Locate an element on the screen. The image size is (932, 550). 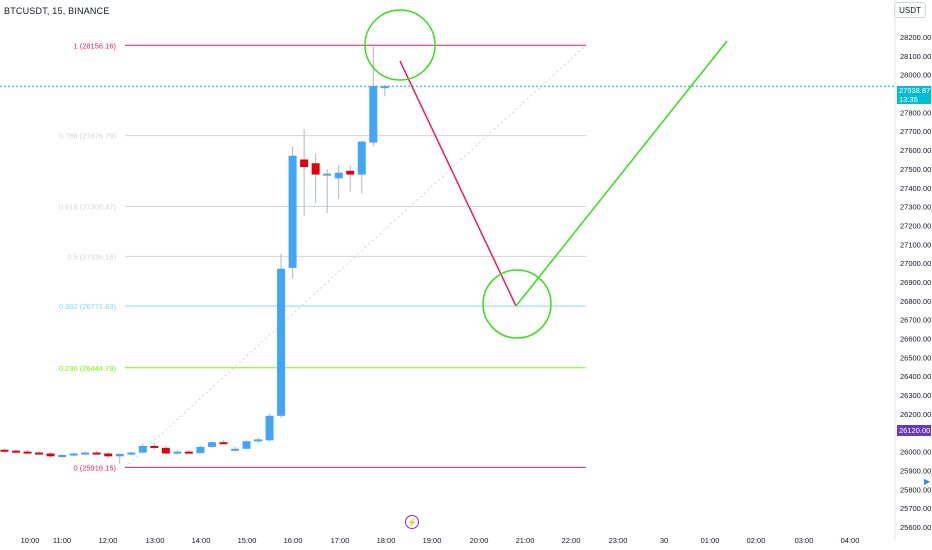
price-tick: 26900.00 is located at coordinates (915, 282).